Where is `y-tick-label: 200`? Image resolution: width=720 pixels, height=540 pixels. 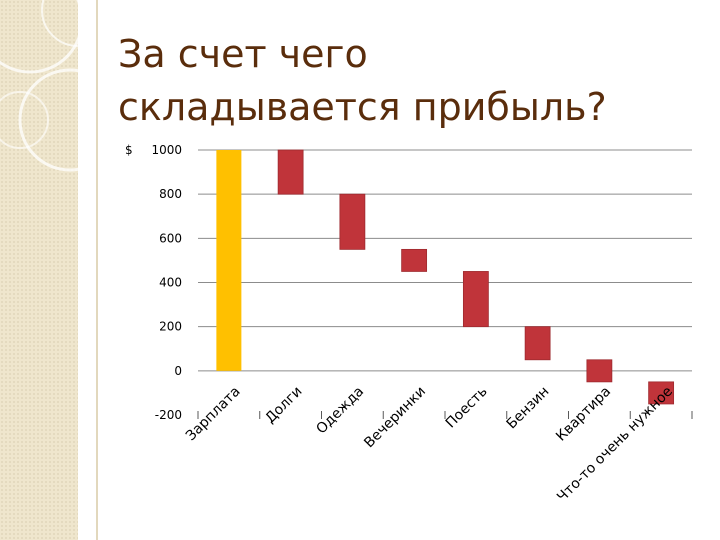 y-tick-label: 200 is located at coordinates (170, 327).